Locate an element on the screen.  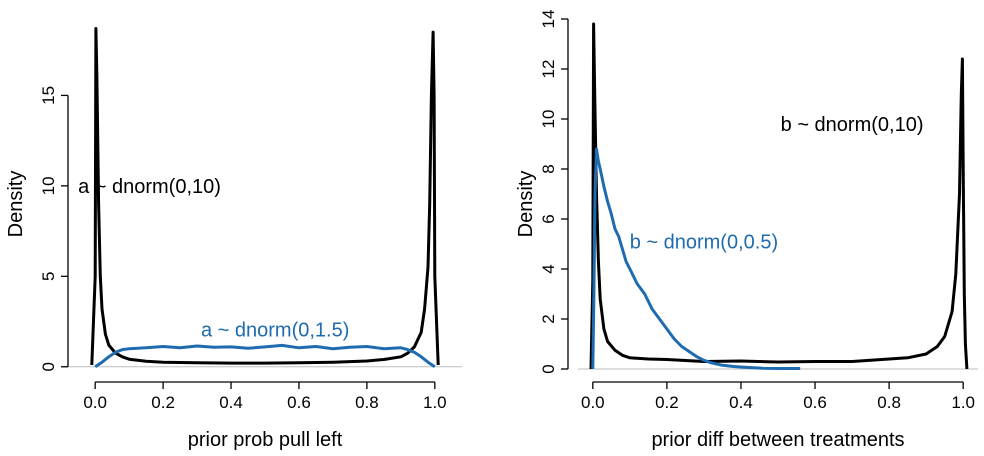
y-tick-label: 12 is located at coordinates (548, 69).